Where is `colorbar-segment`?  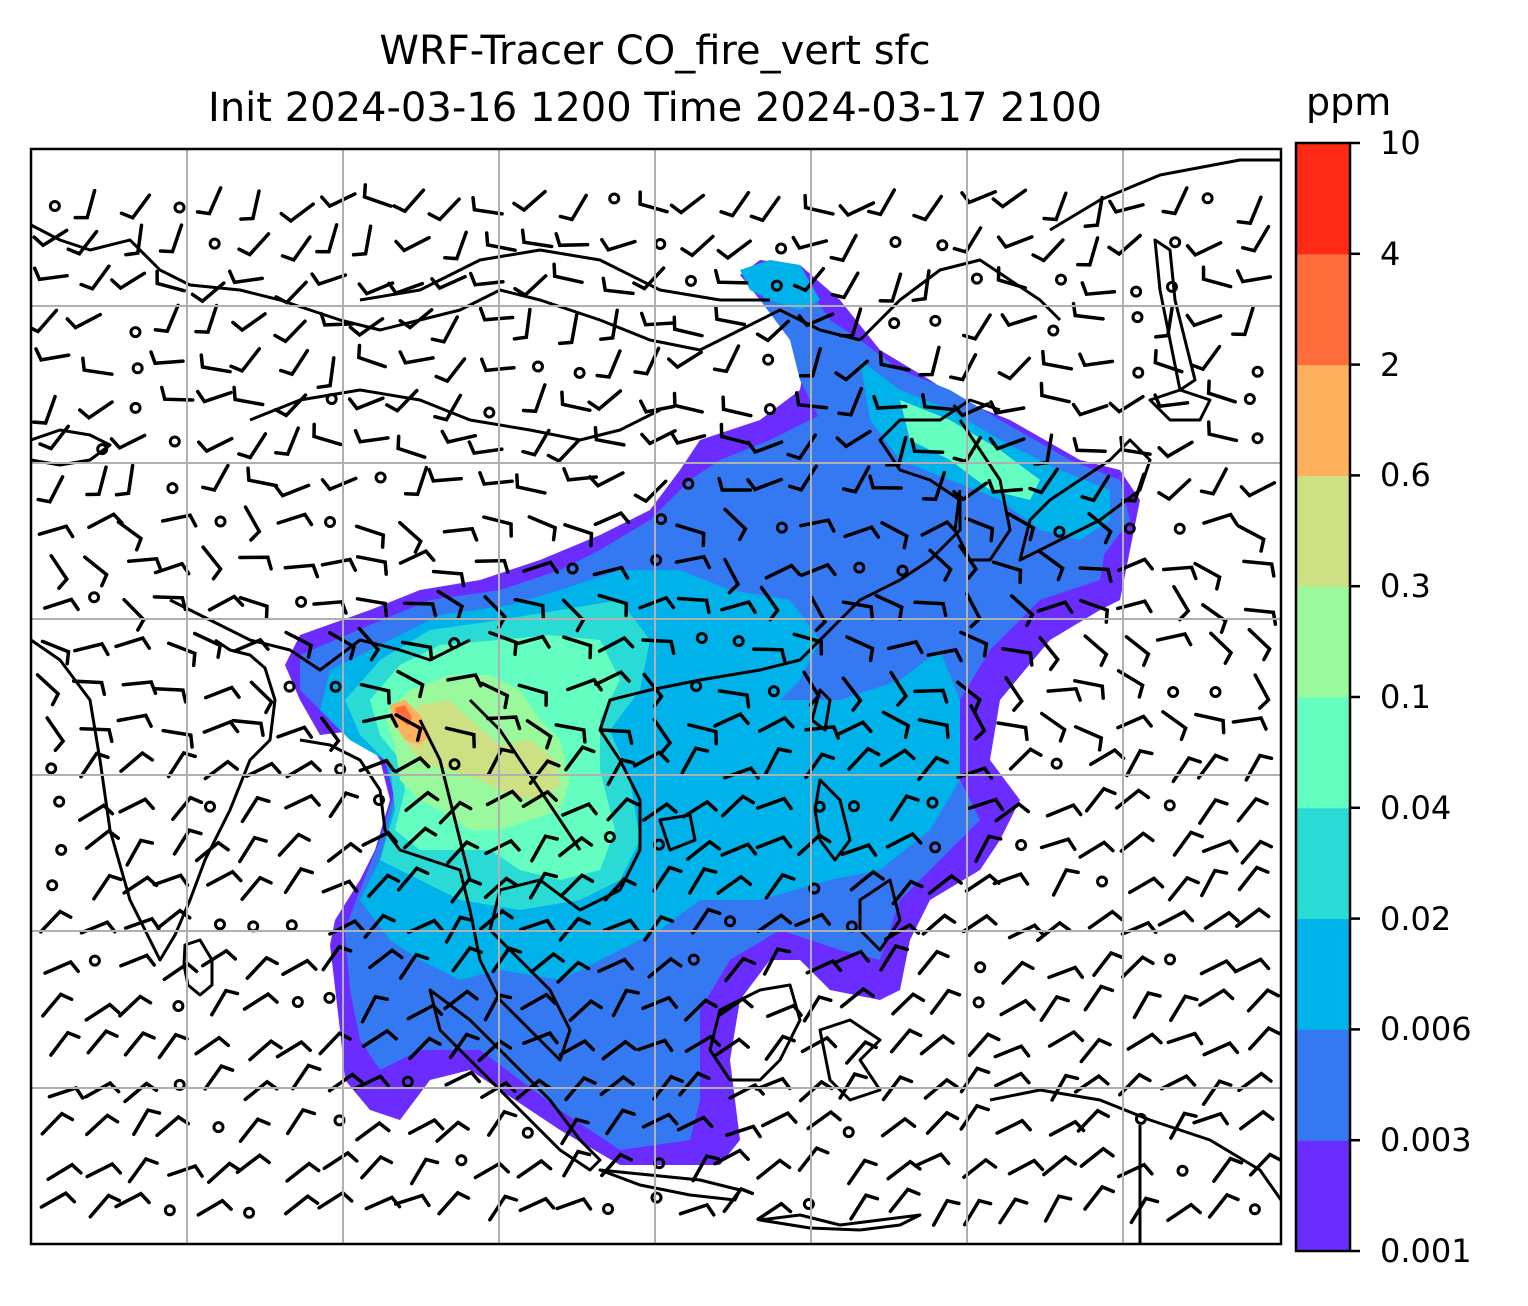
colorbar-segment is located at coordinates (1323, 642).